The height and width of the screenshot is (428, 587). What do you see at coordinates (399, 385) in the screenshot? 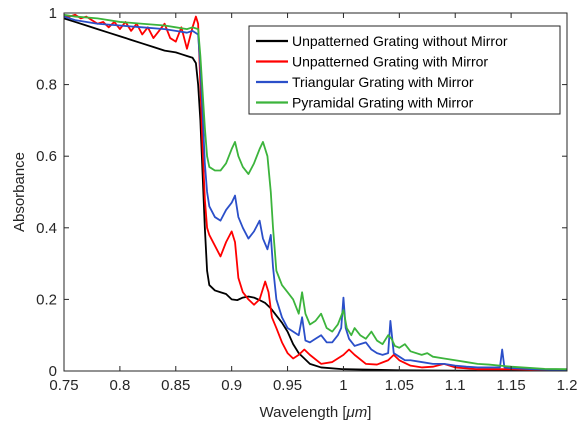
I see `x-tick-label: 1.05` at bounding box center [399, 385].